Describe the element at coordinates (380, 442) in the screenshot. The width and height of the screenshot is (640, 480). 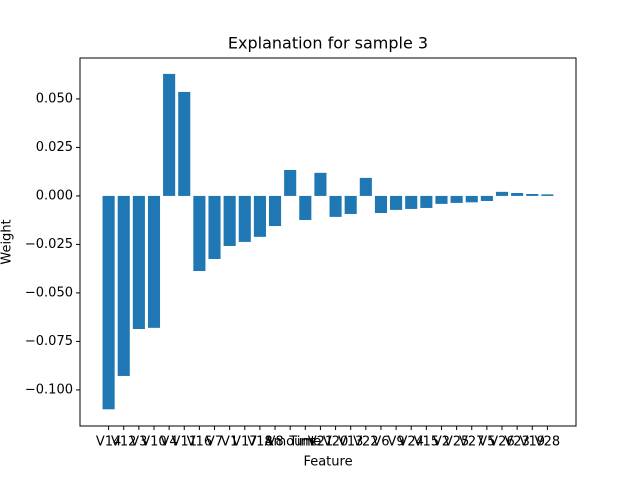
I see `x-tick-label: V6` at that location.